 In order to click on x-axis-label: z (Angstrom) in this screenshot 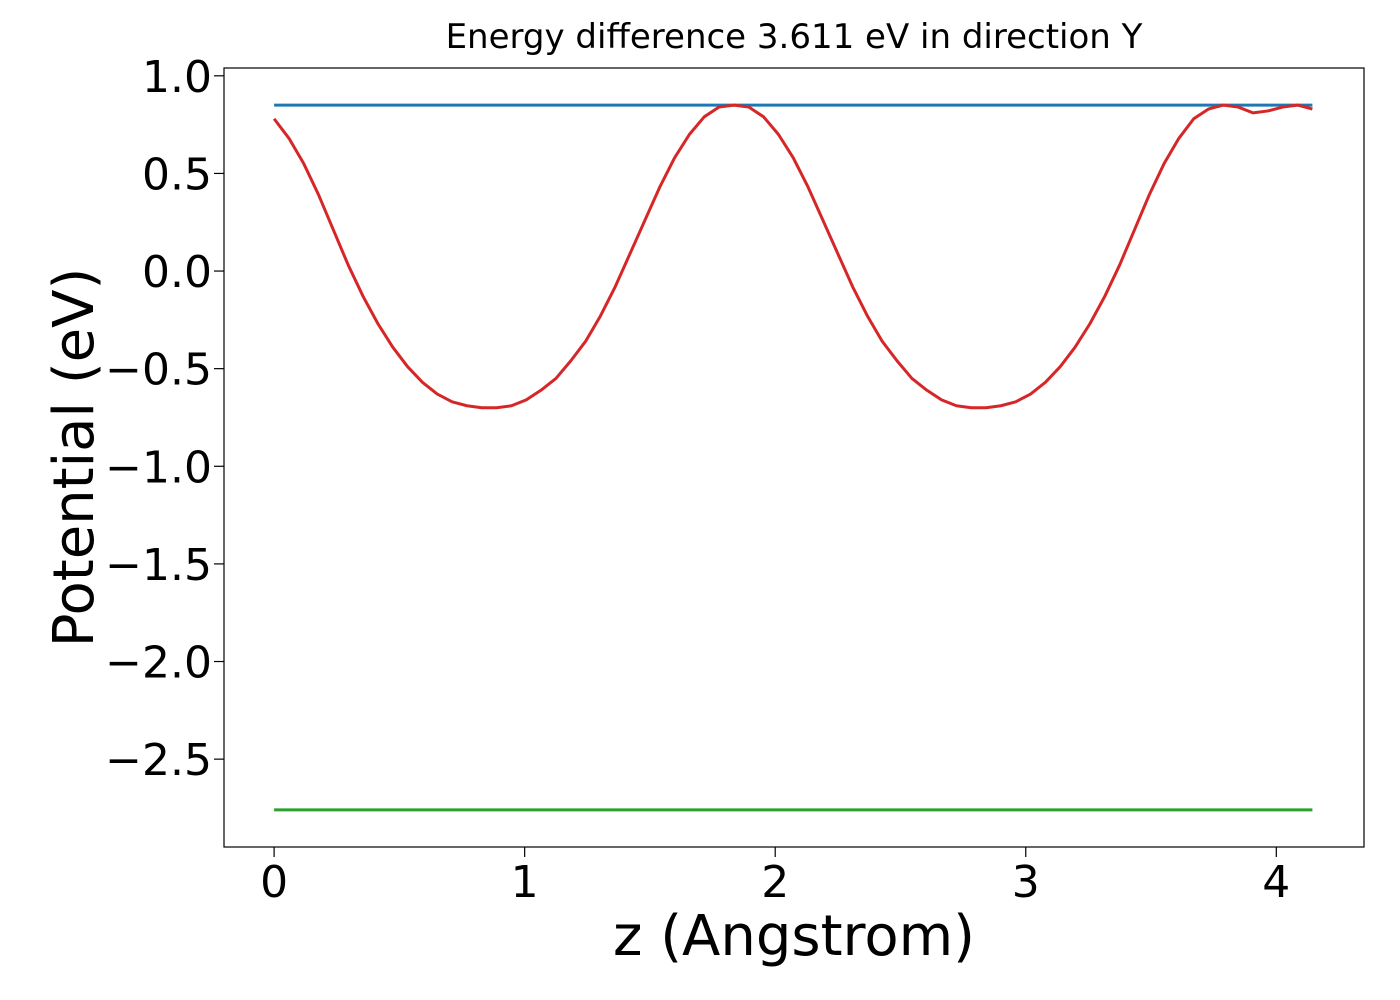, I will do `click(794, 936)`.